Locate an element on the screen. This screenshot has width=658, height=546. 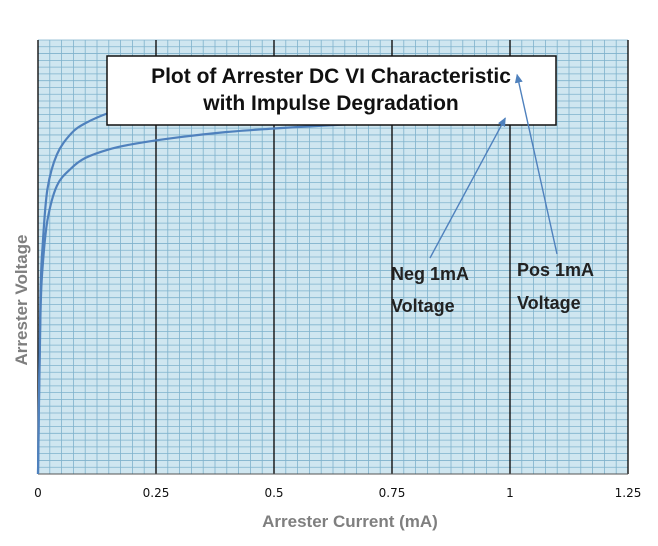
x-tick-labels: 0 0.25 0.5 0.75 1 1.25 is located at coordinates (337, 493).